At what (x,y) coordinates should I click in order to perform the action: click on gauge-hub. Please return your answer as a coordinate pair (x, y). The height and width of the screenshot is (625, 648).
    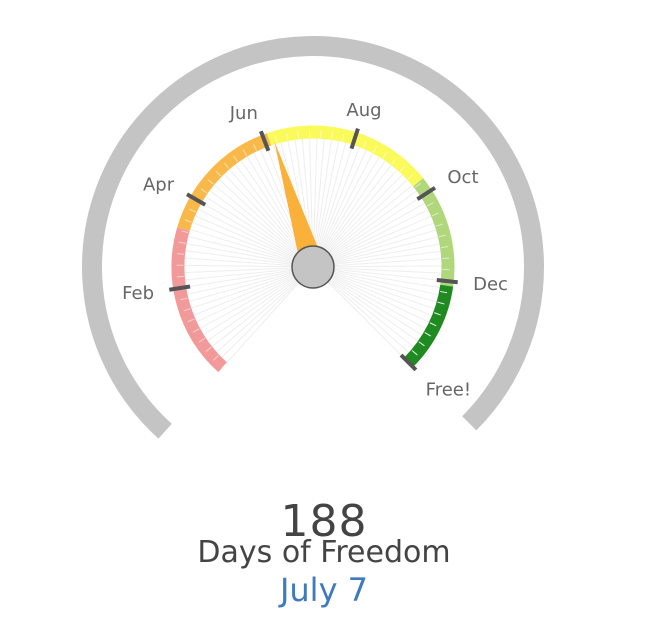
    Looking at the image, I should click on (313, 267).